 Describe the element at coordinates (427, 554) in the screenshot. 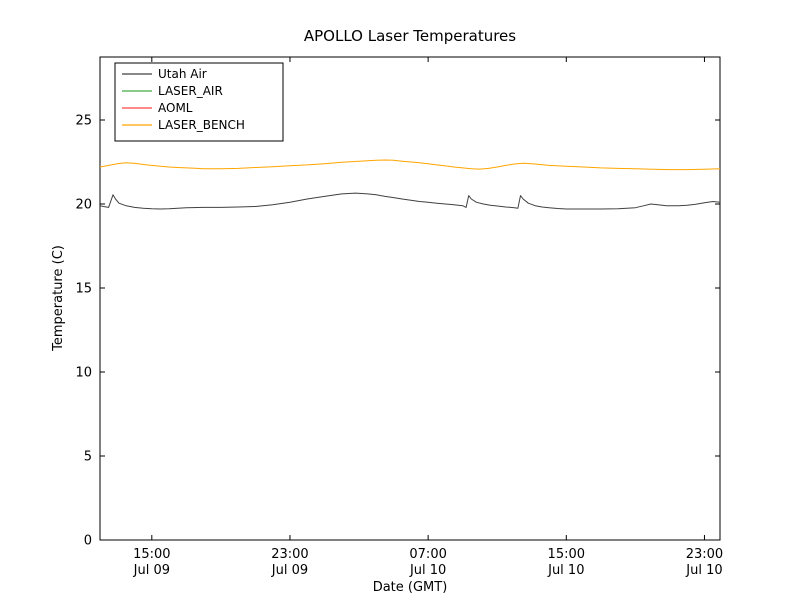

I see `x-tick-label-time: 07:00` at that location.